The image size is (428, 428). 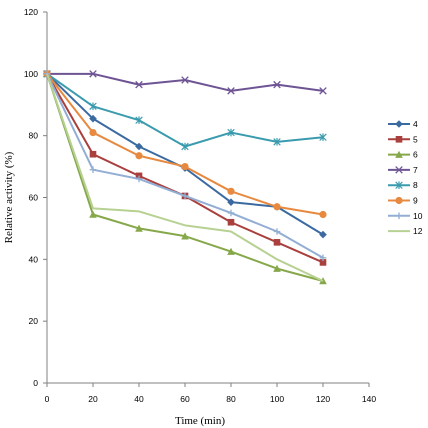 What do you see at coordinates (185, 399) in the screenshot?
I see `x-tick-label: 60` at bounding box center [185, 399].